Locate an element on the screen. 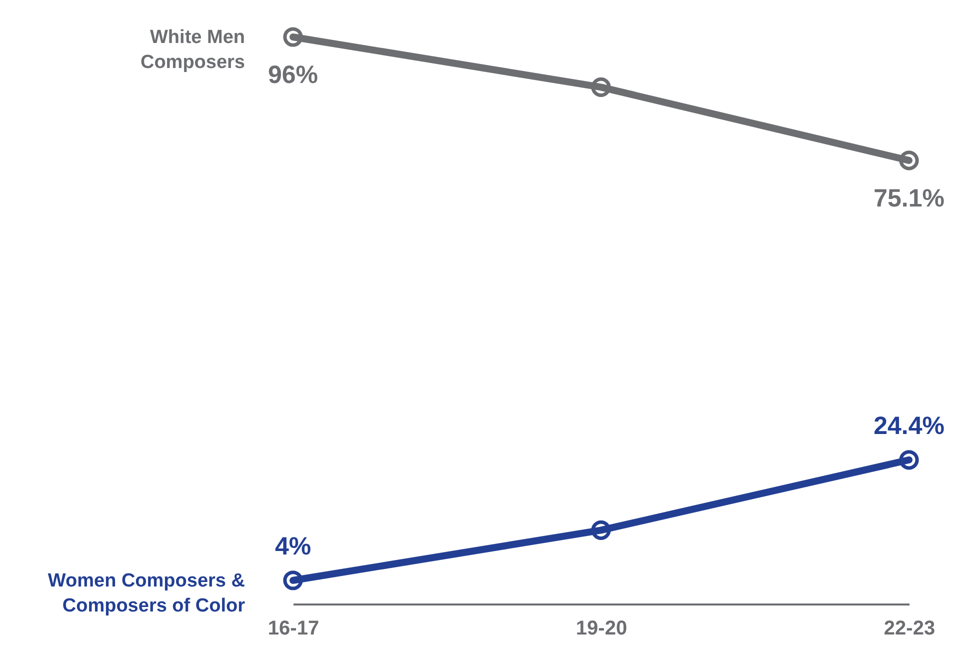  data-label: 96% is located at coordinates (293, 75).